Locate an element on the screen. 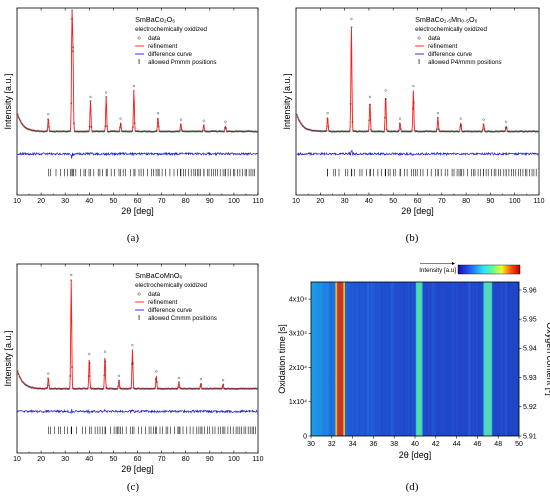 This screenshot has height=498, width=550. compound-title: SmBaCo₁.₅Mn₀.₅O₆ is located at coordinates (446, 19).